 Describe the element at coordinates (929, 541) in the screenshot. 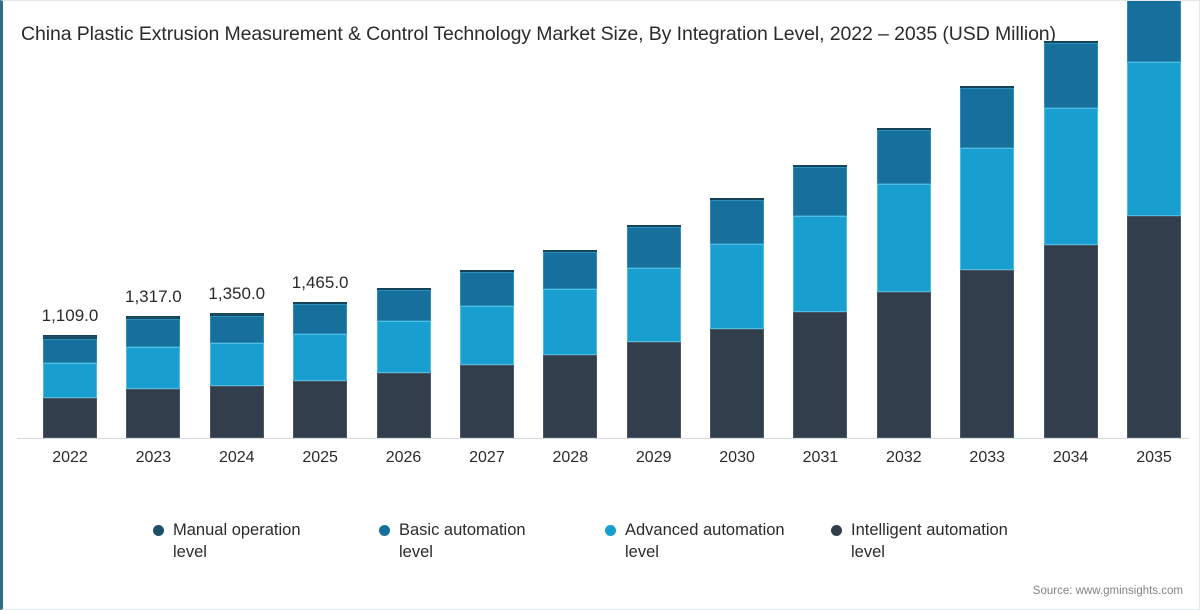

I see `legend-label: Intelligent automation level` at that location.